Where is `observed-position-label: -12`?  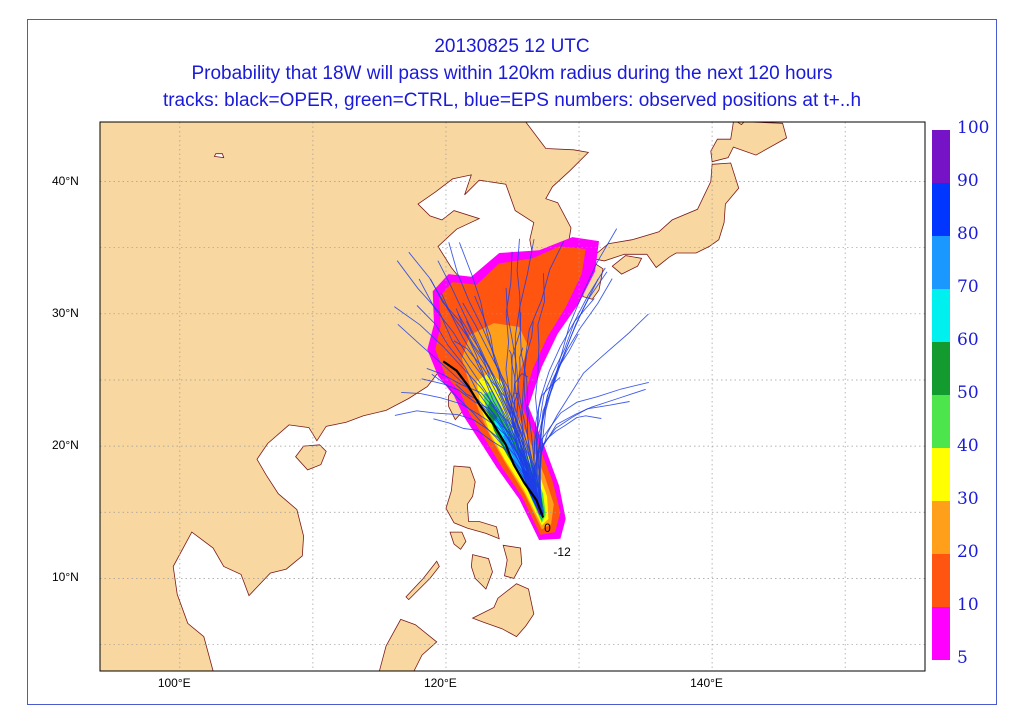 observed-position-label: -12 is located at coordinates (562, 551).